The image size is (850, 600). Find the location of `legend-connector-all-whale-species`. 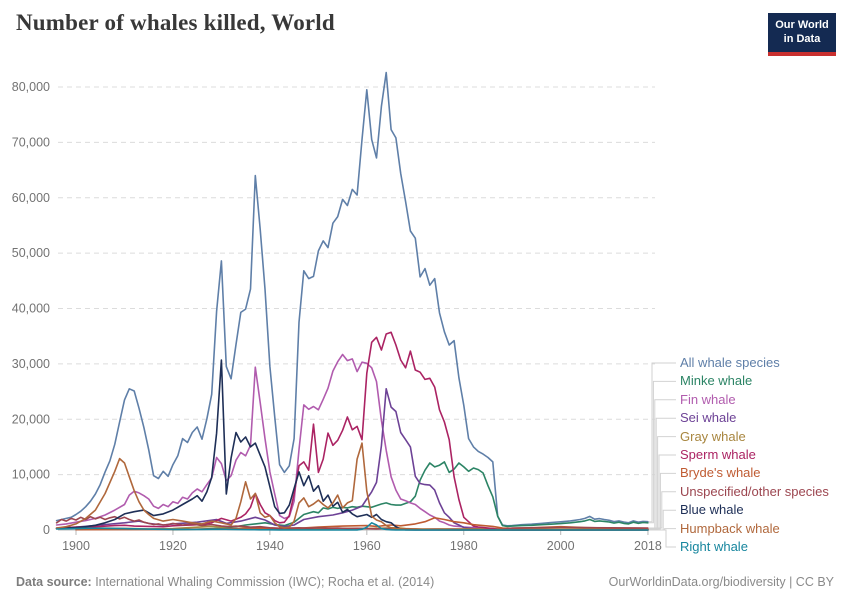

legend-connector-all-whale-species is located at coordinates (662, 442).